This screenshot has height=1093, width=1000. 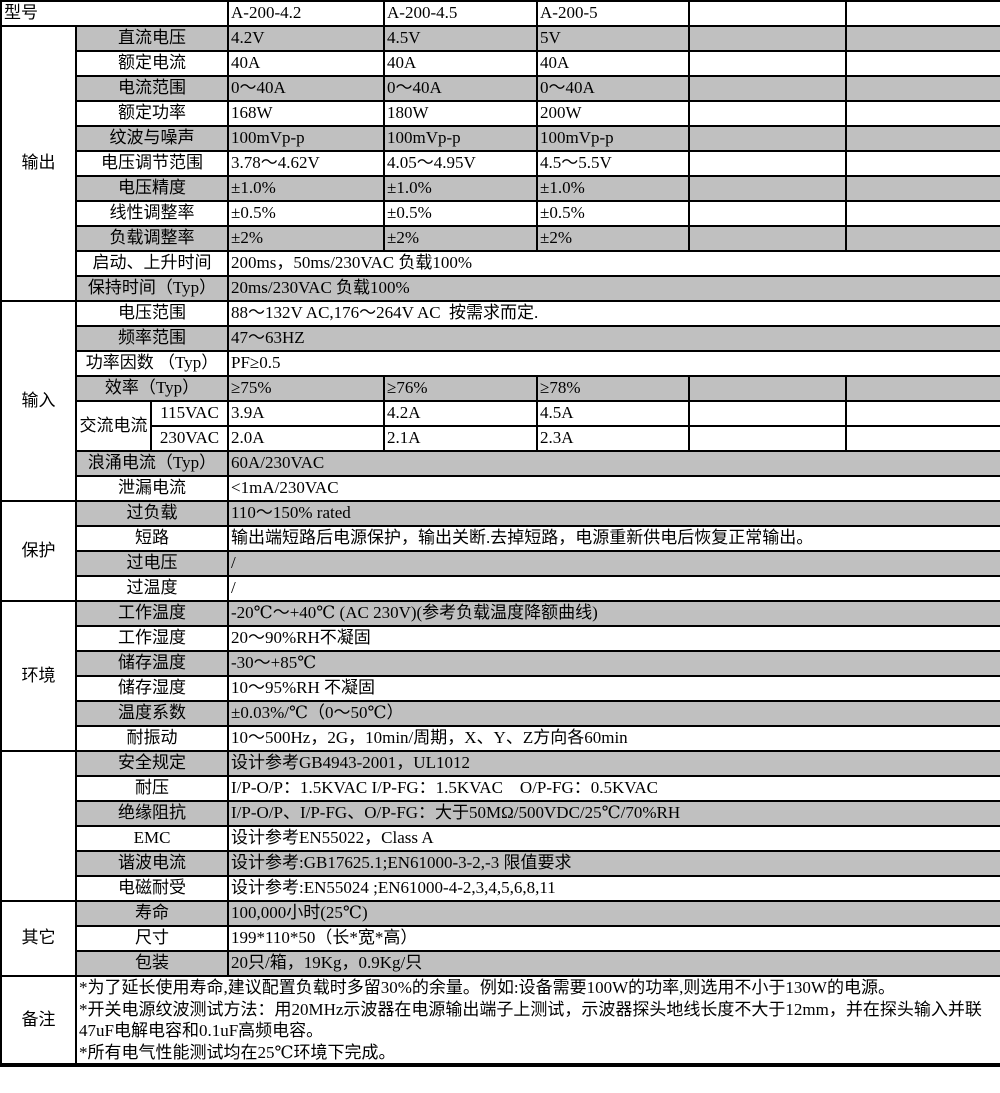 What do you see at coordinates (461, 388) in the screenshot?
I see `spec-value: ≥76%` at bounding box center [461, 388].